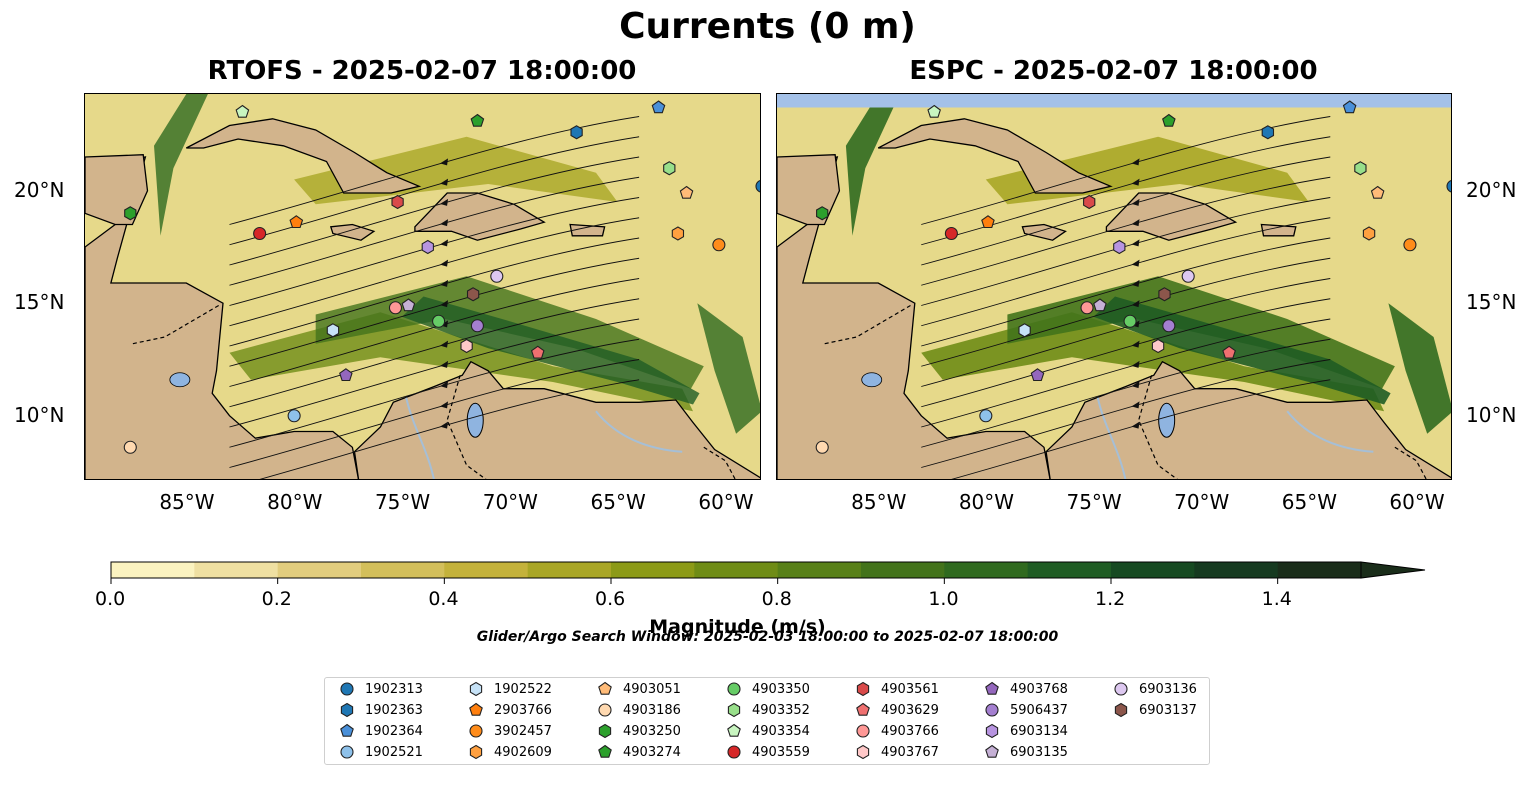  Describe the element at coordinates (652, 731) in the screenshot. I see `legend-label: 4903250` at that location.